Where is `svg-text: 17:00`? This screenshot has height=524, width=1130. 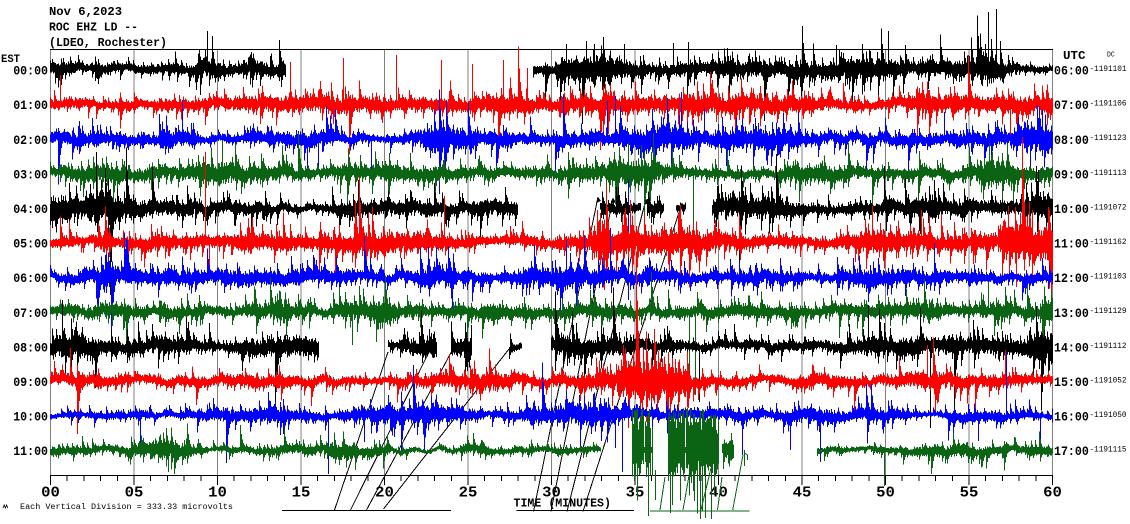 svg-text: 17:00 is located at coordinates (1071, 451).